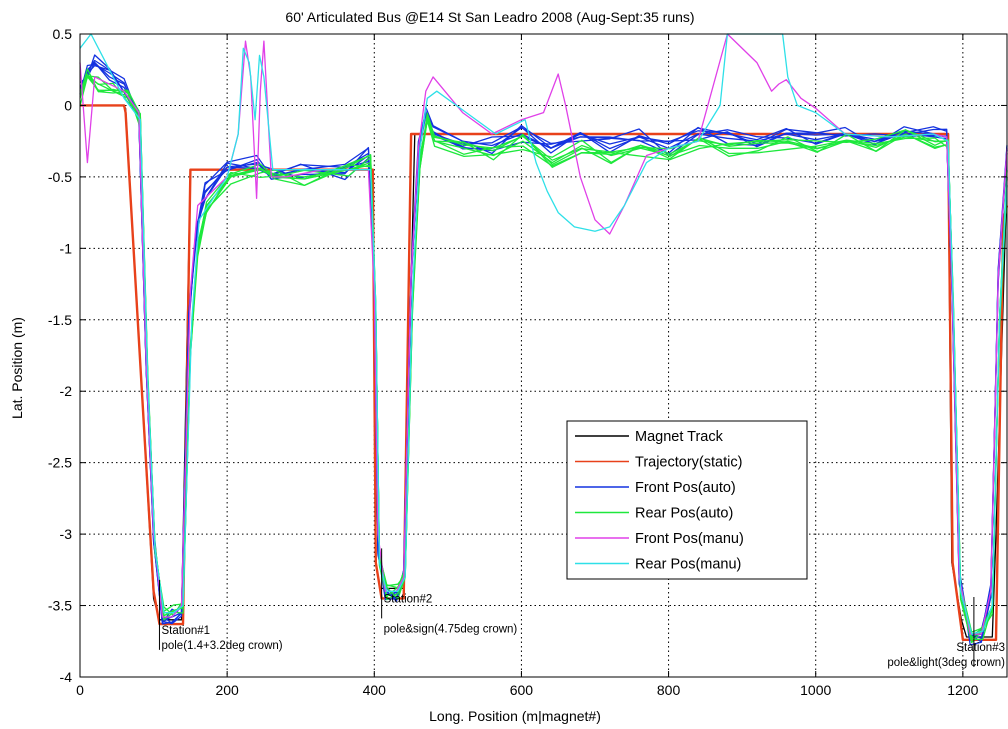 The width and height of the screenshot is (1008, 729). Describe the element at coordinates (227, 690) in the screenshot. I see `x-tick-label: 200` at that location.